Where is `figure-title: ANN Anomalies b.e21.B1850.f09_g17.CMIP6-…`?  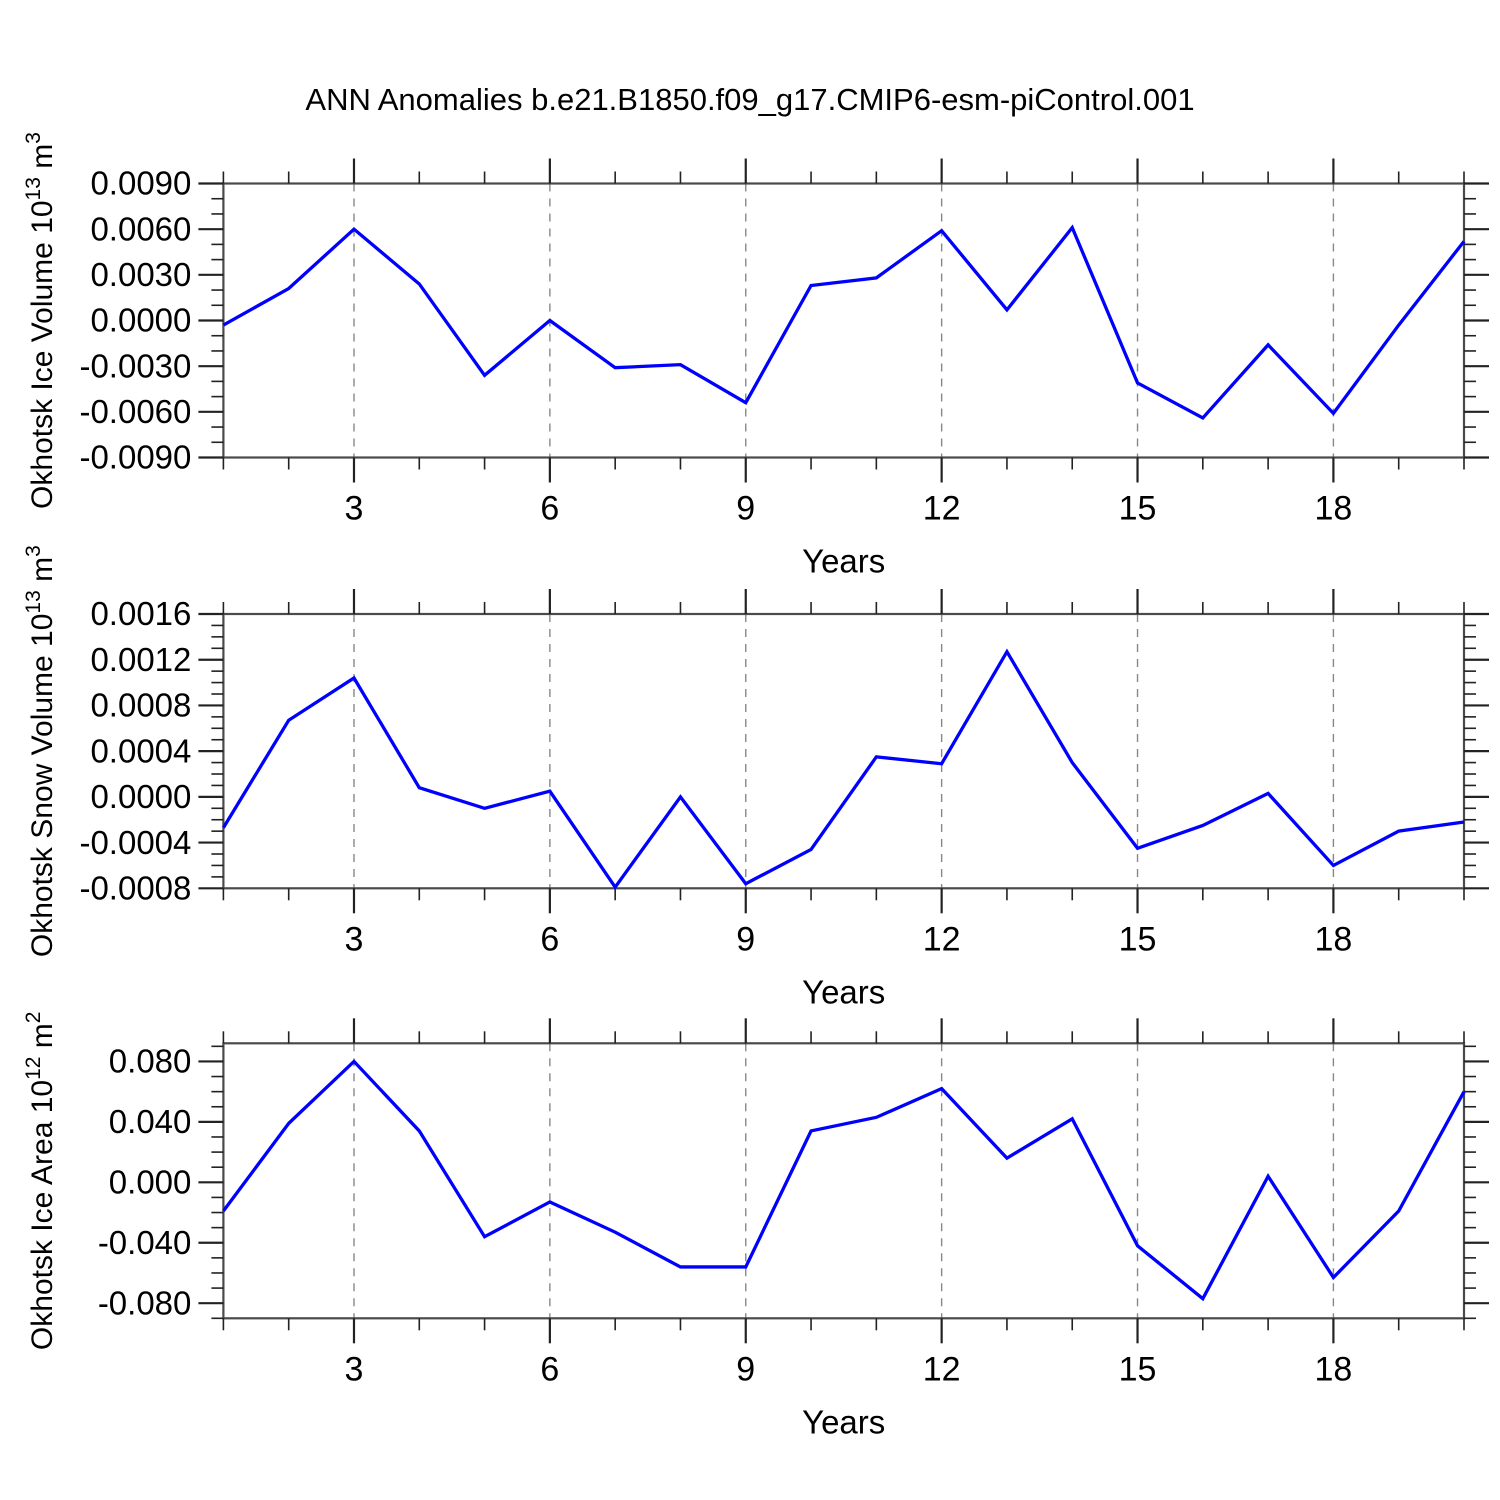 figure-title: ANN Anomalies b.e21.B1850.f09_g17.CMIP6-… is located at coordinates (750, 99).